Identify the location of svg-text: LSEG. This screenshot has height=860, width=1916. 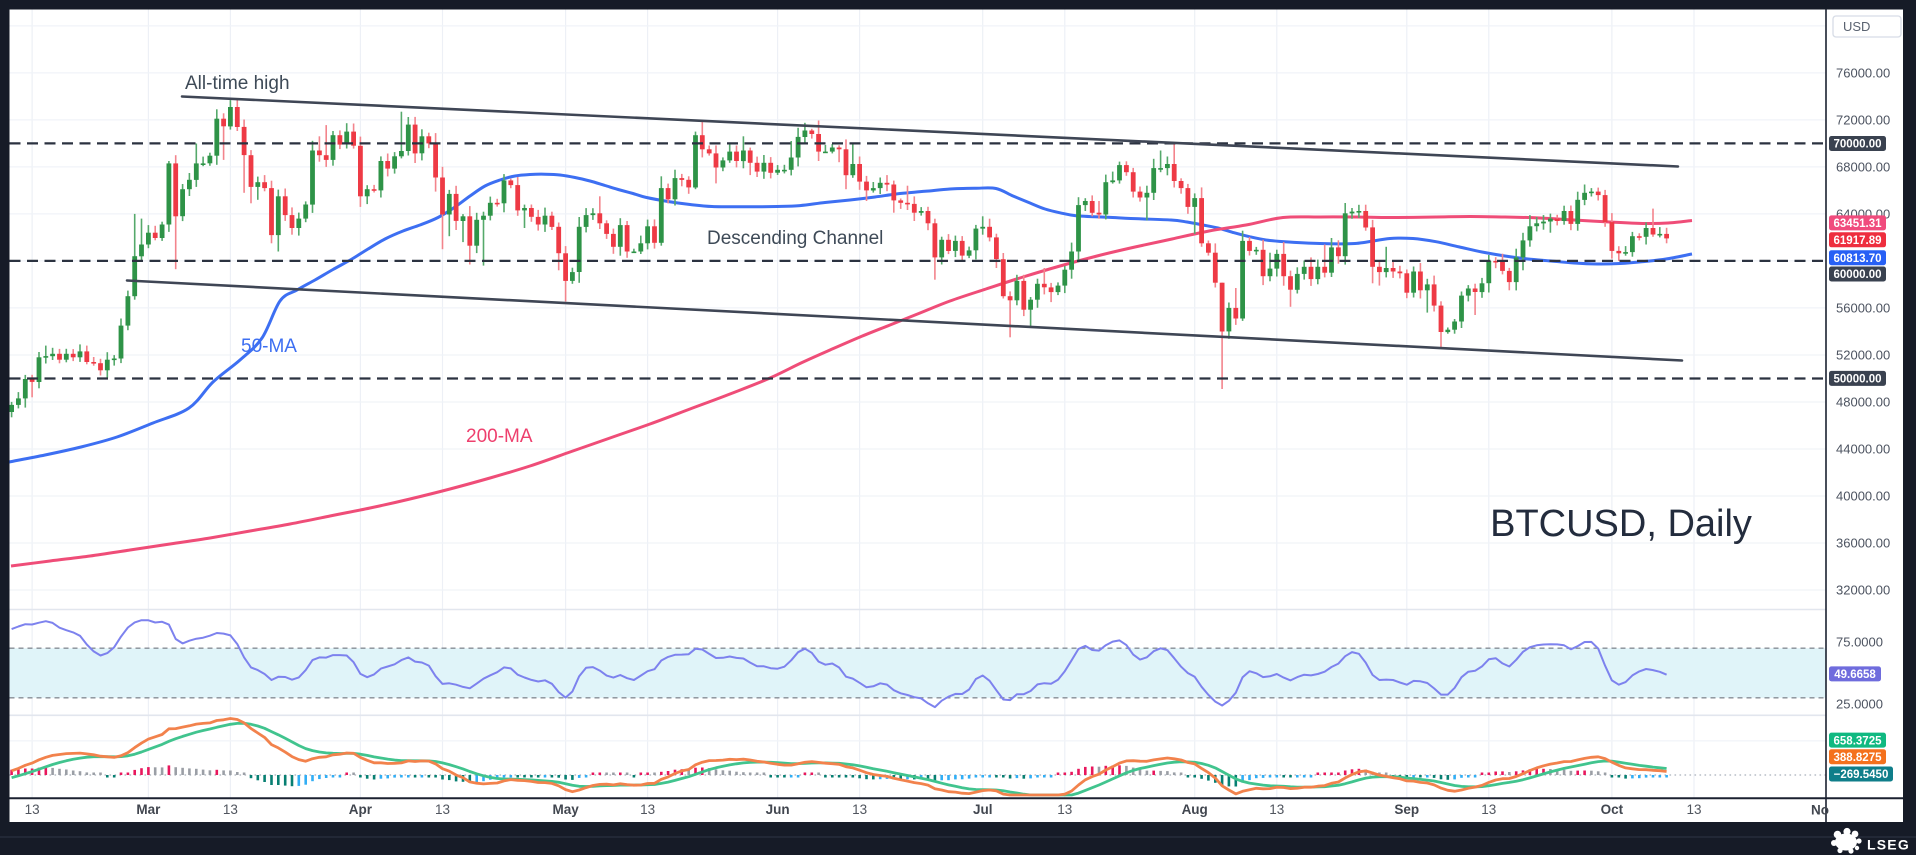
(1888, 845).